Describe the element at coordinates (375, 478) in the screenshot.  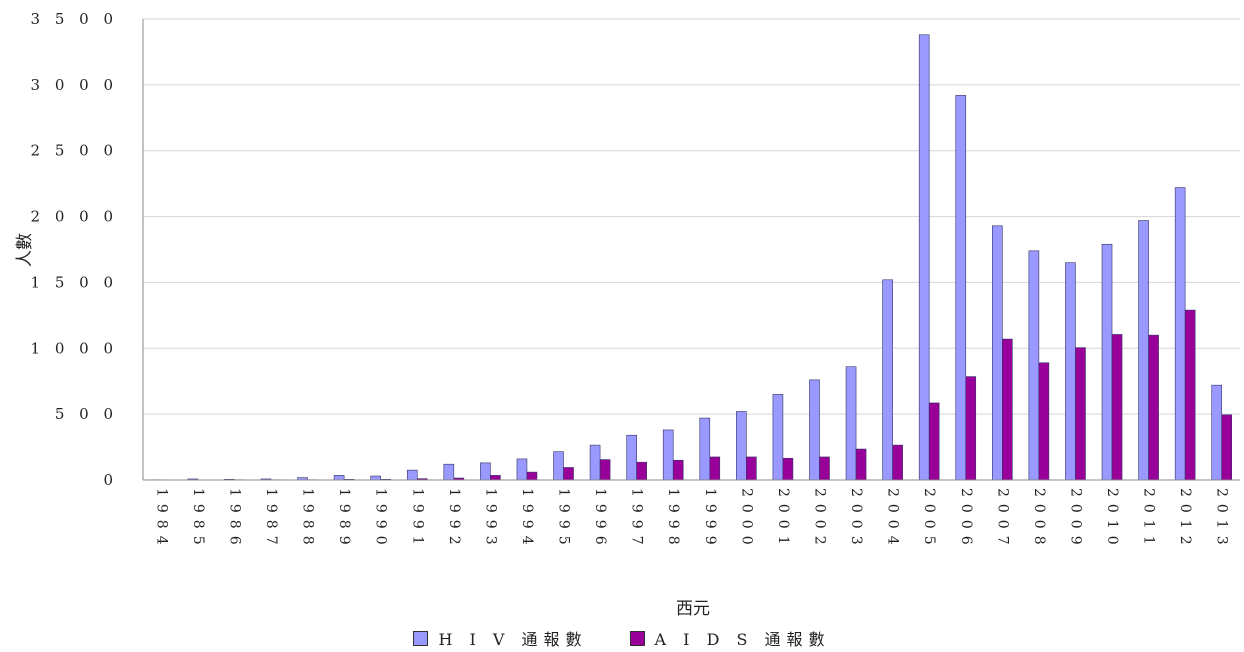
I see `bar-hiv-1990` at that location.